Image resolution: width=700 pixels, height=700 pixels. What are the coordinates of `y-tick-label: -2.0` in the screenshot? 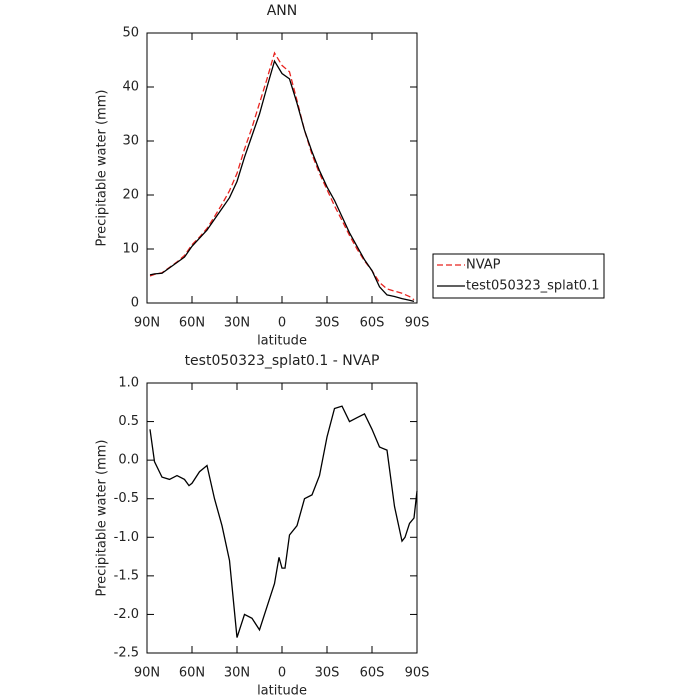 It's located at (126, 614).